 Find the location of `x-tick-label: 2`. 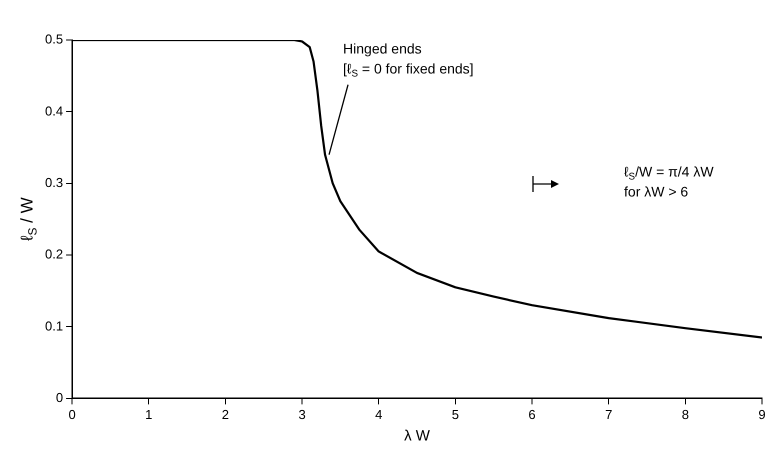

x-tick-label: 2 is located at coordinates (226, 414).